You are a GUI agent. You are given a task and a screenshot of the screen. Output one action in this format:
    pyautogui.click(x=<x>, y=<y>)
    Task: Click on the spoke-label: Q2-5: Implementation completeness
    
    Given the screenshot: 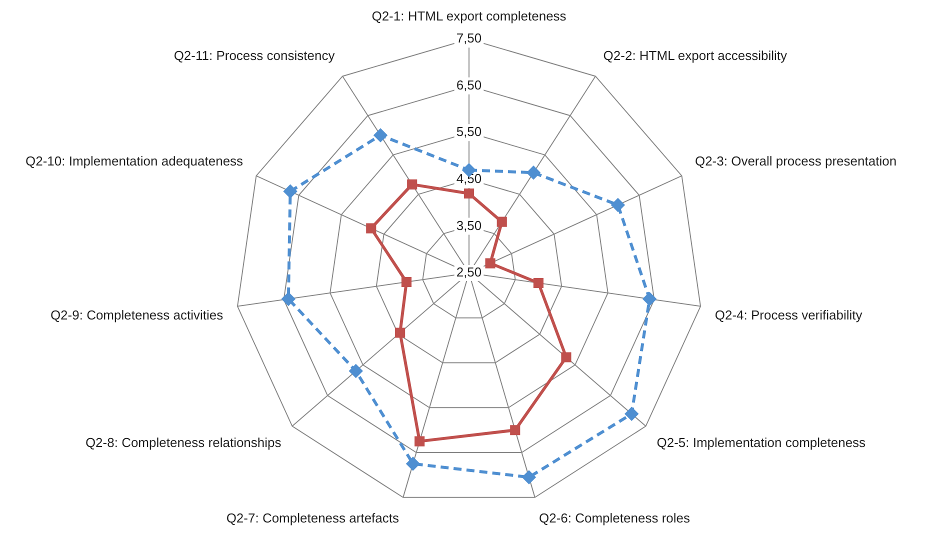 What is the action you would take?
    pyautogui.click(x=761, y=442)
    